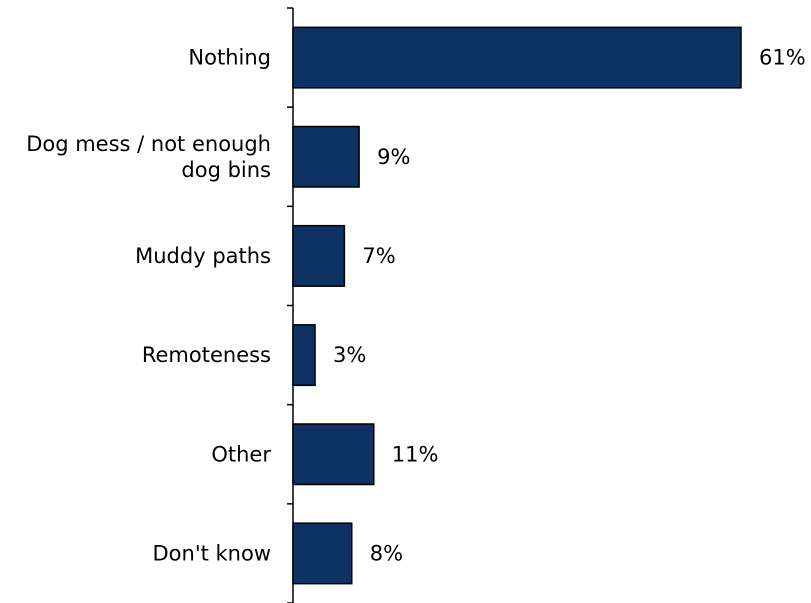 The image size is (811, 603). What do you see at coordinates (415, 454) in the screenshot?
I see `value-label-4: 11%` at bounding box center [415, 454].